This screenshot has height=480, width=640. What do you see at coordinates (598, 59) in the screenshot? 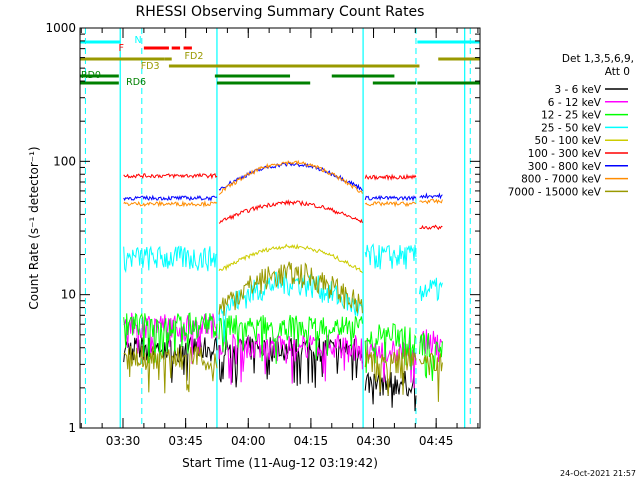
I see `legend-header-detectors: Det 1,3,5,6,9,` at bounding box center [598, 59].